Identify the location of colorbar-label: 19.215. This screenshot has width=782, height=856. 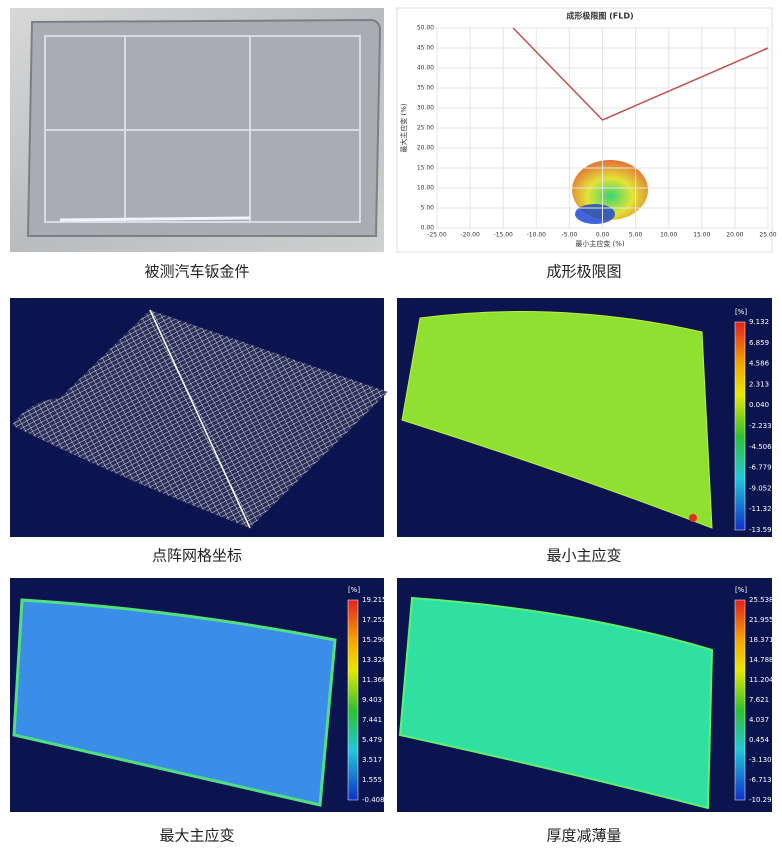
(374, 600).